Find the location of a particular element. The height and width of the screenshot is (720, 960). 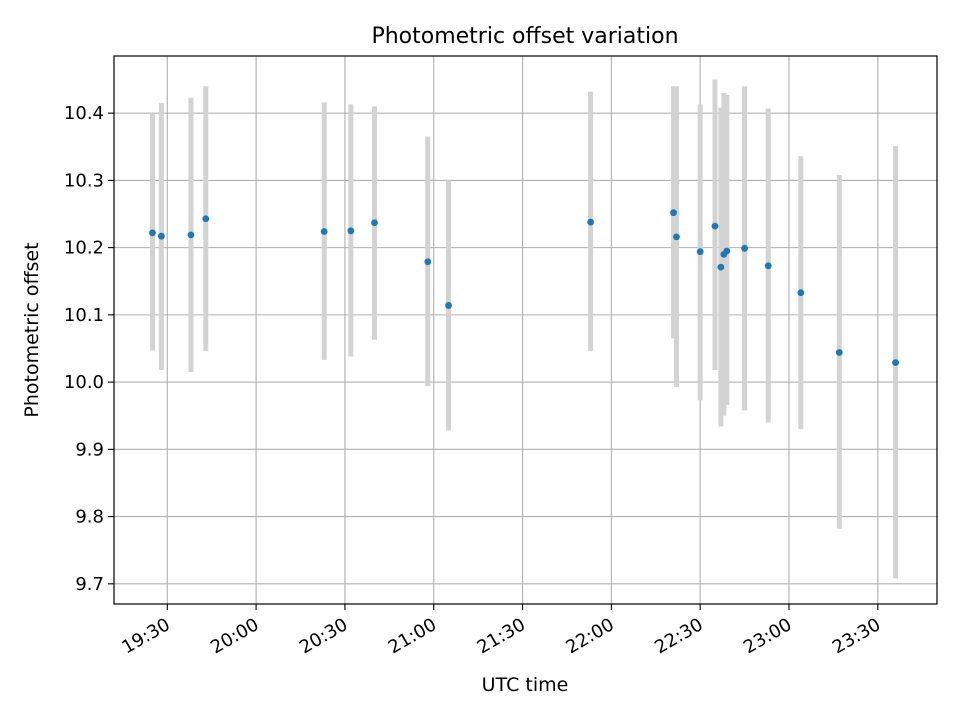

y-tick-label: 9.9 is located at coordinates (89, 449).